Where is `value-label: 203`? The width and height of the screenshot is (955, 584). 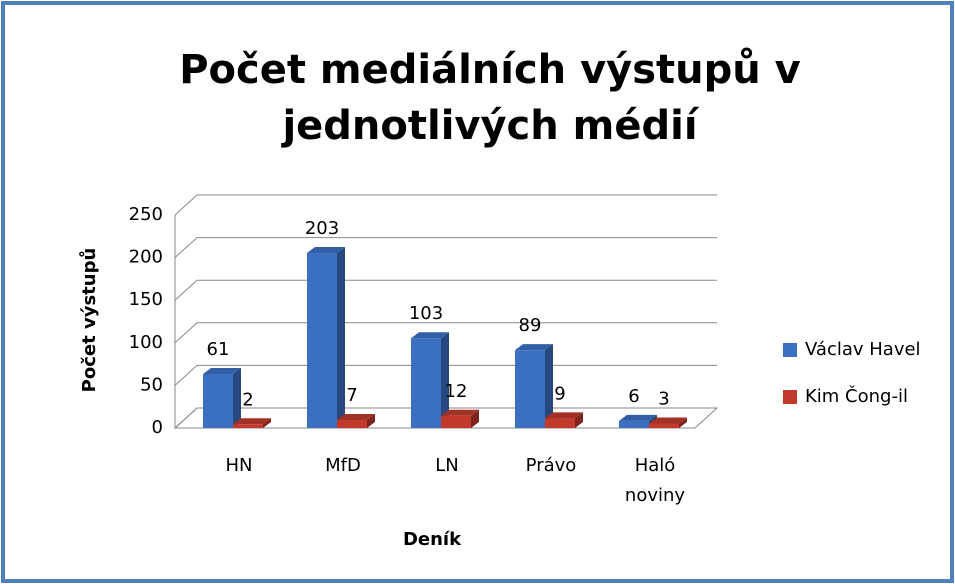 value-label: 203 is located at coordinates (322, 228).